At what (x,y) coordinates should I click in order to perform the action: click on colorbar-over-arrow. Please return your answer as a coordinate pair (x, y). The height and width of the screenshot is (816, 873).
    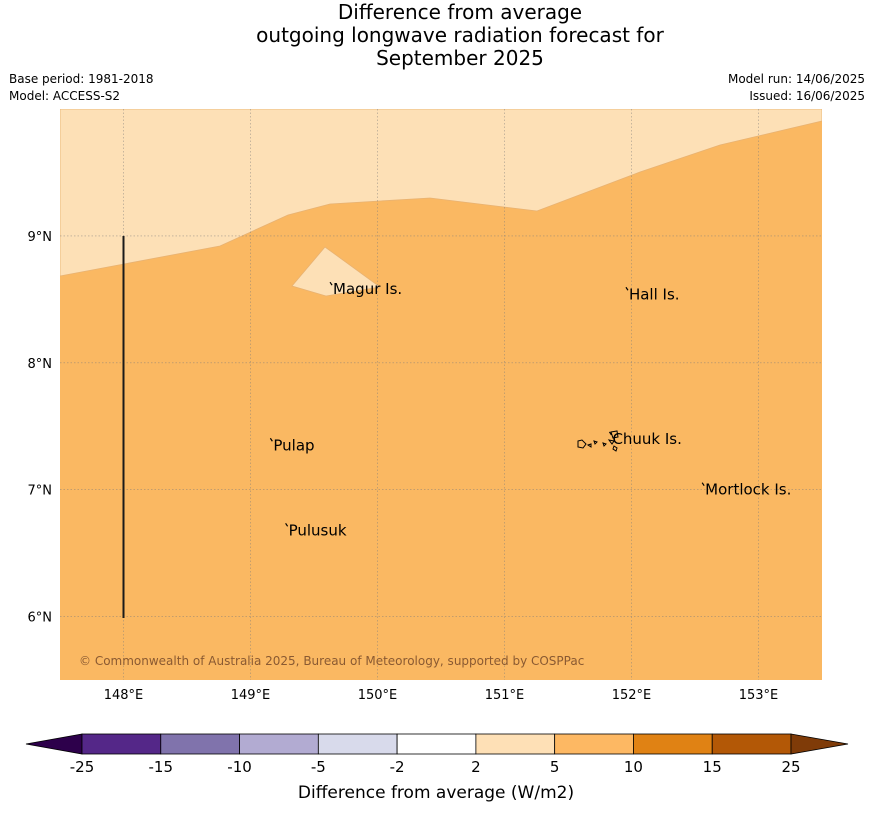
    Looking at the image, I should click on (819, 744).